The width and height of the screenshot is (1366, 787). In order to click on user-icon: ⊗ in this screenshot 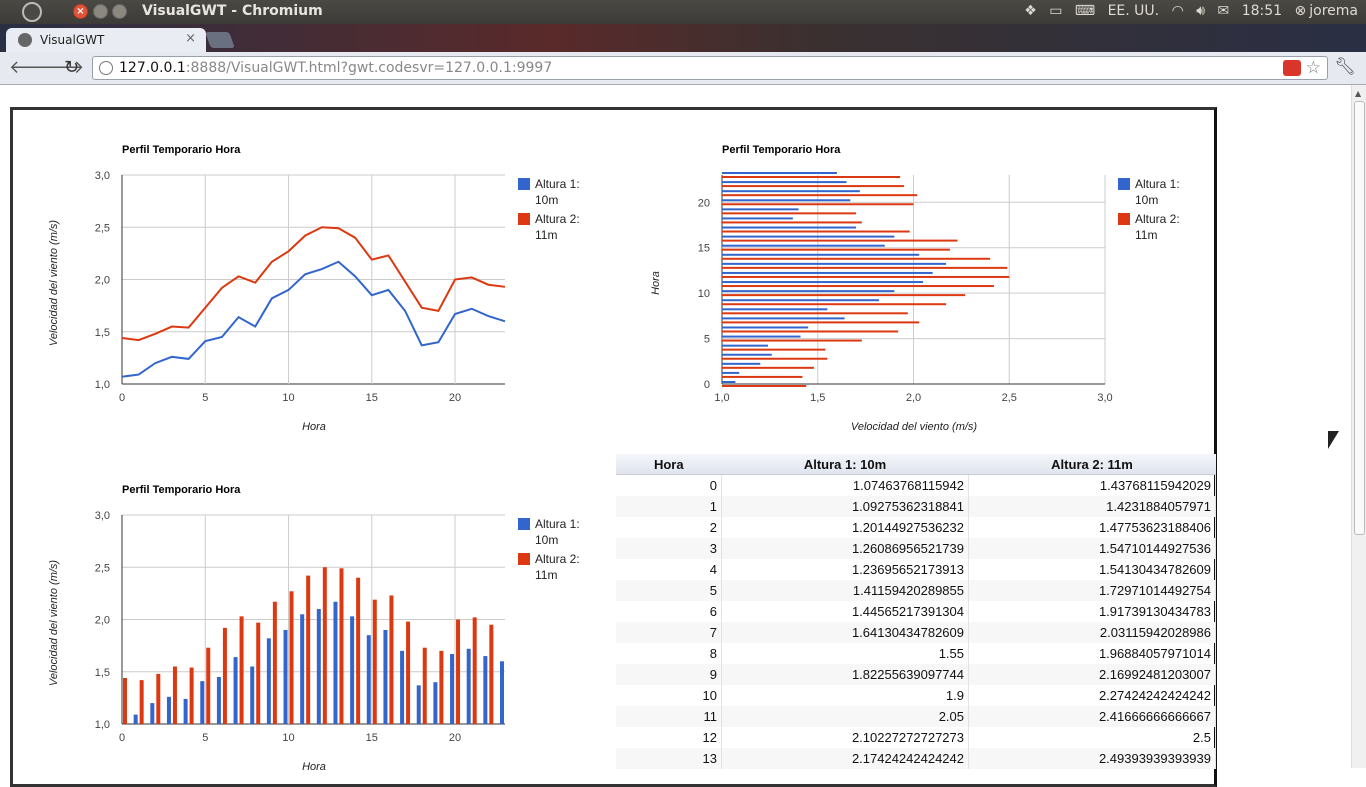, I will do `click(1300, 11)`.